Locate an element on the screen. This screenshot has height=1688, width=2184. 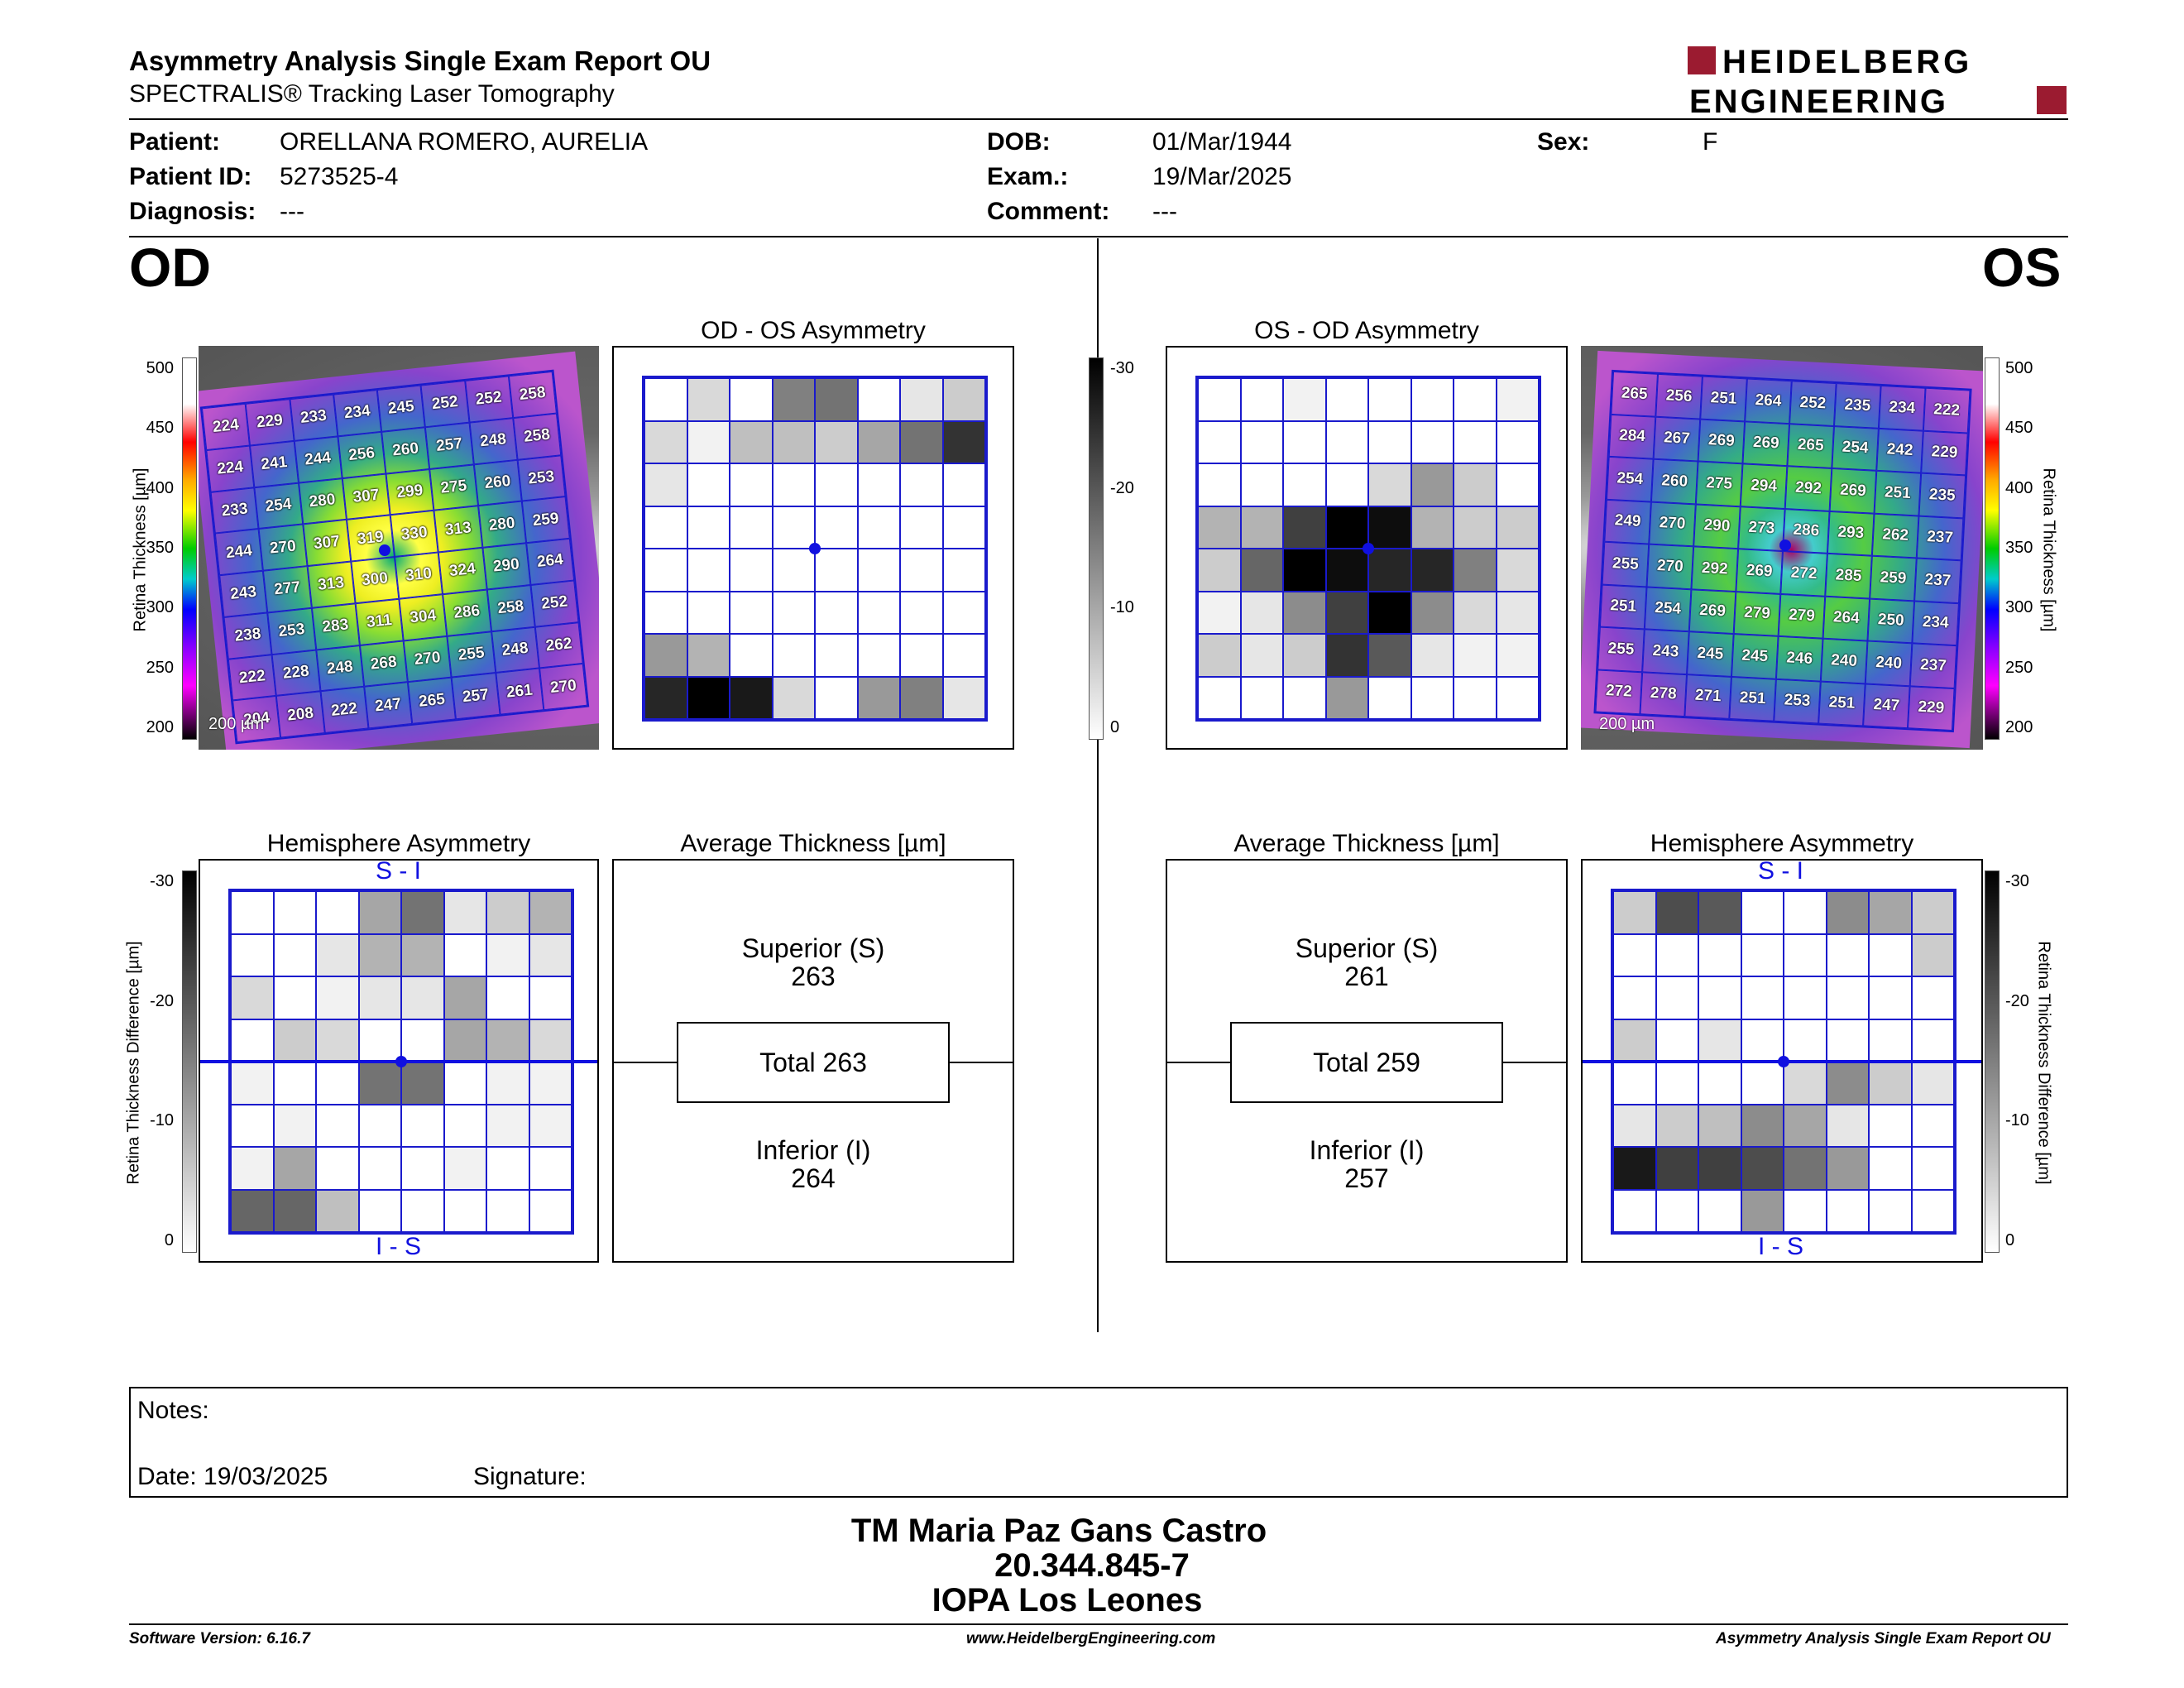
thickness-cell: 246 is located at coordinates (1799, 658).